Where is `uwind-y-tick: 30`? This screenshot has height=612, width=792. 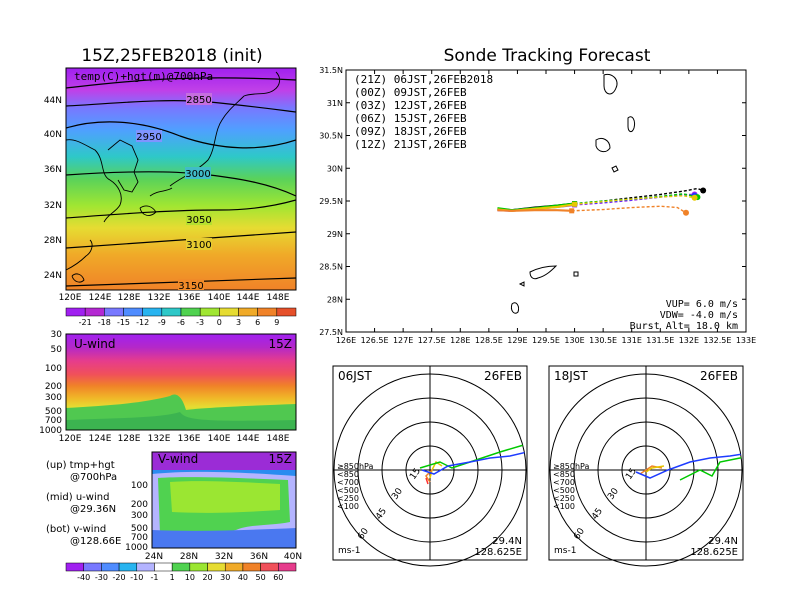
uwind-y-tick: 30 is located at coordinates (57, 335).